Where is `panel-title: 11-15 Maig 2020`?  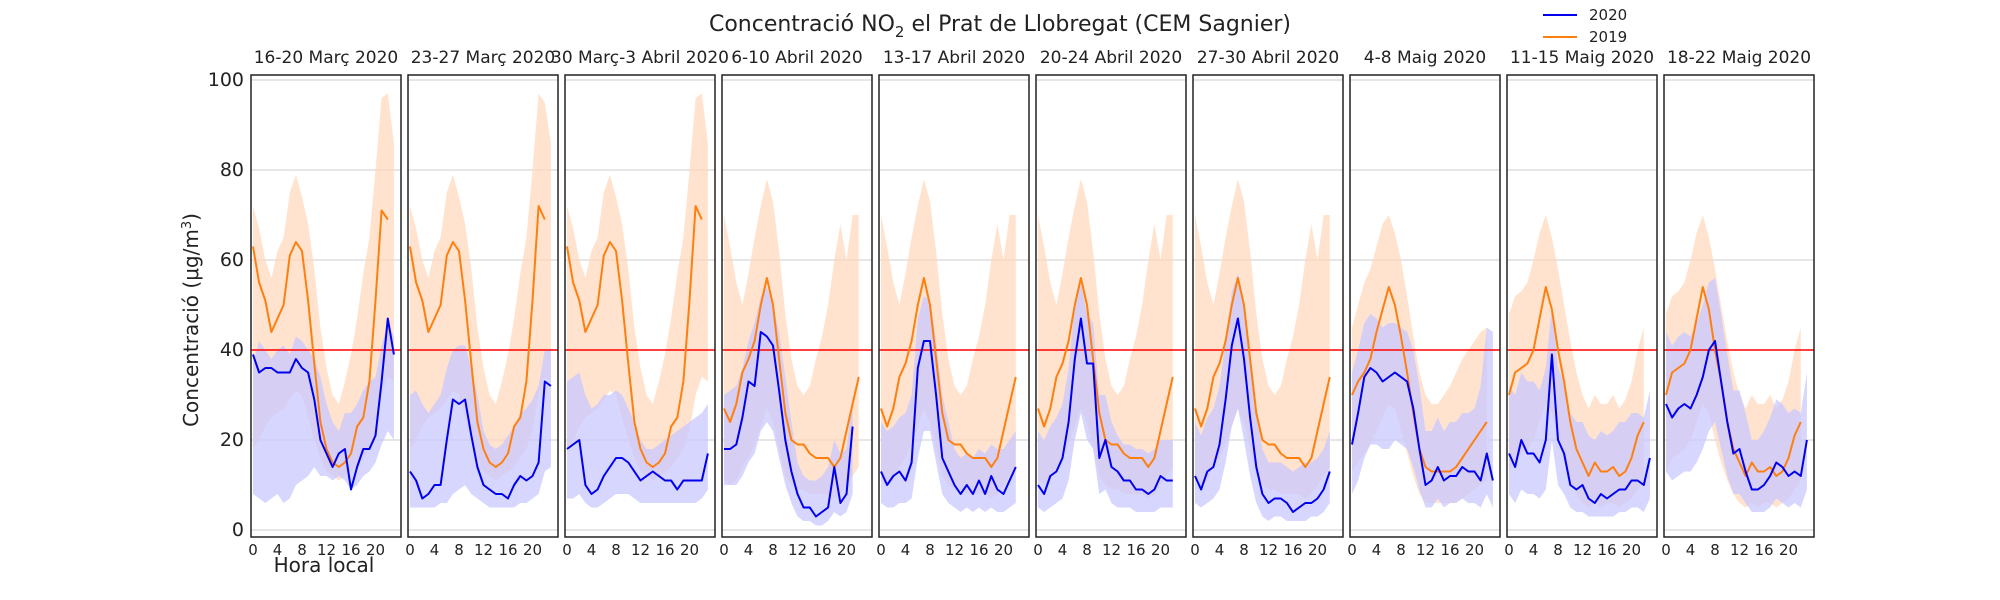 panel-title: 11-15 Maig 2020 is located at coordinates (1582, 58).